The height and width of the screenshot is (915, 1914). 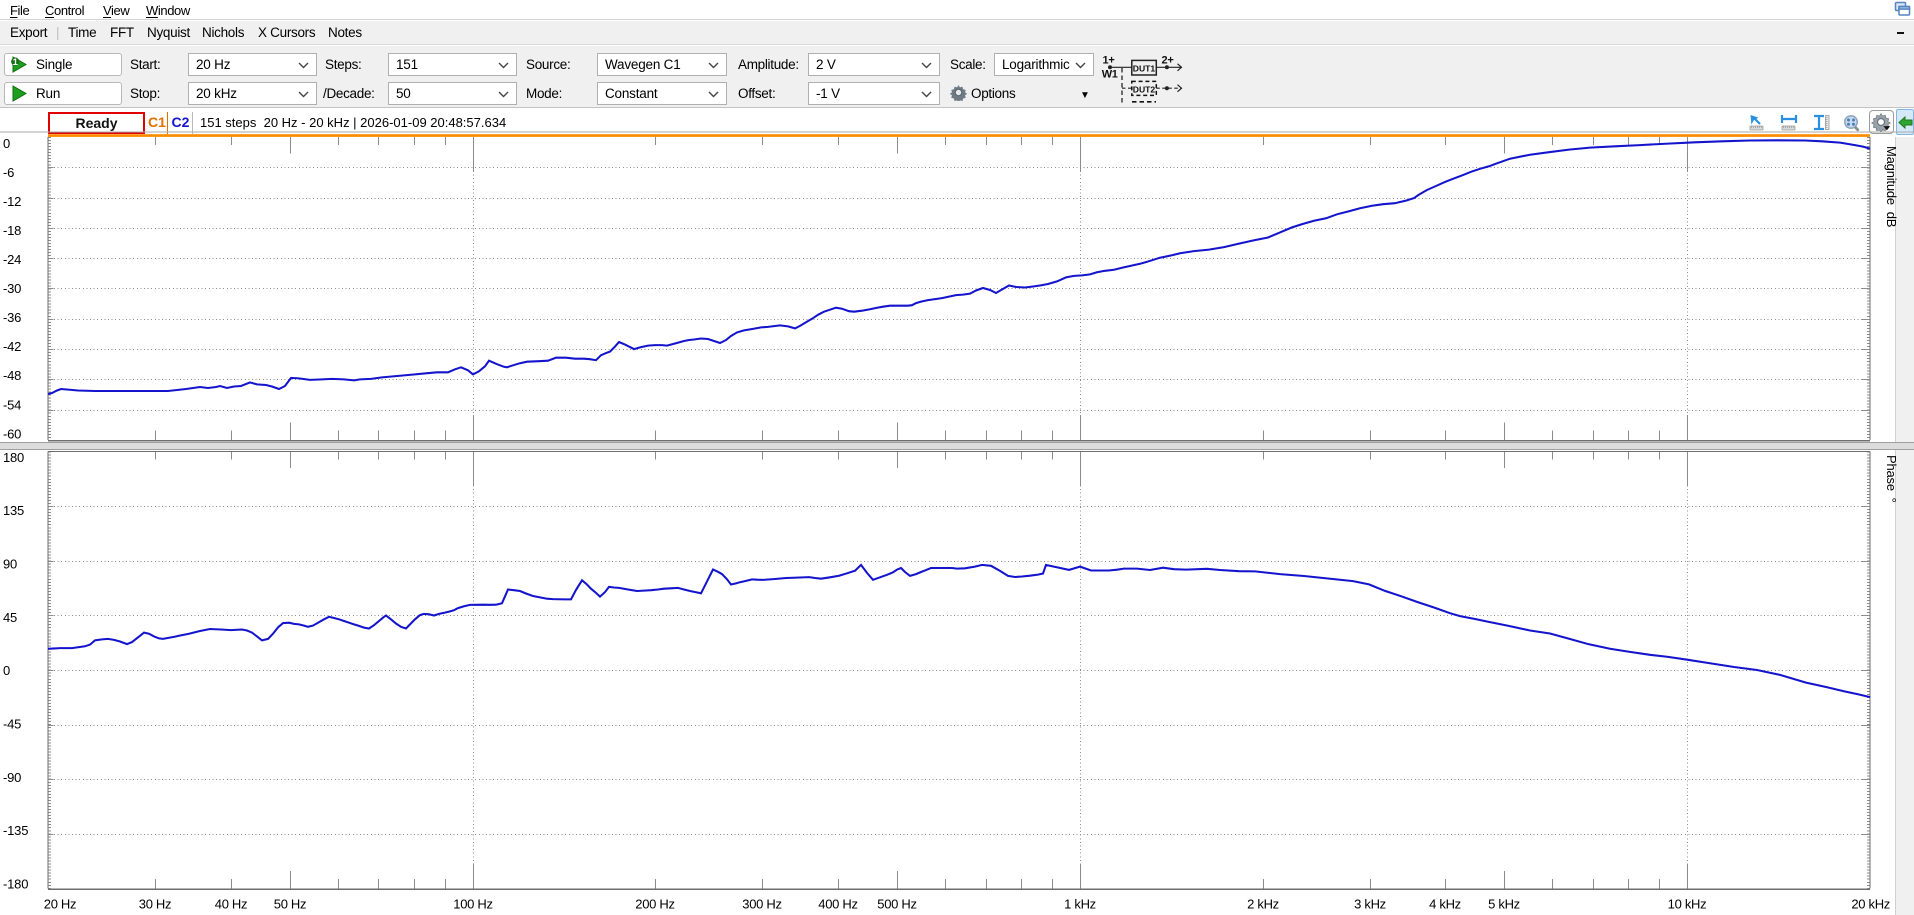 I want to click on svg-text: DUT1, so click(x=1144, y=69).